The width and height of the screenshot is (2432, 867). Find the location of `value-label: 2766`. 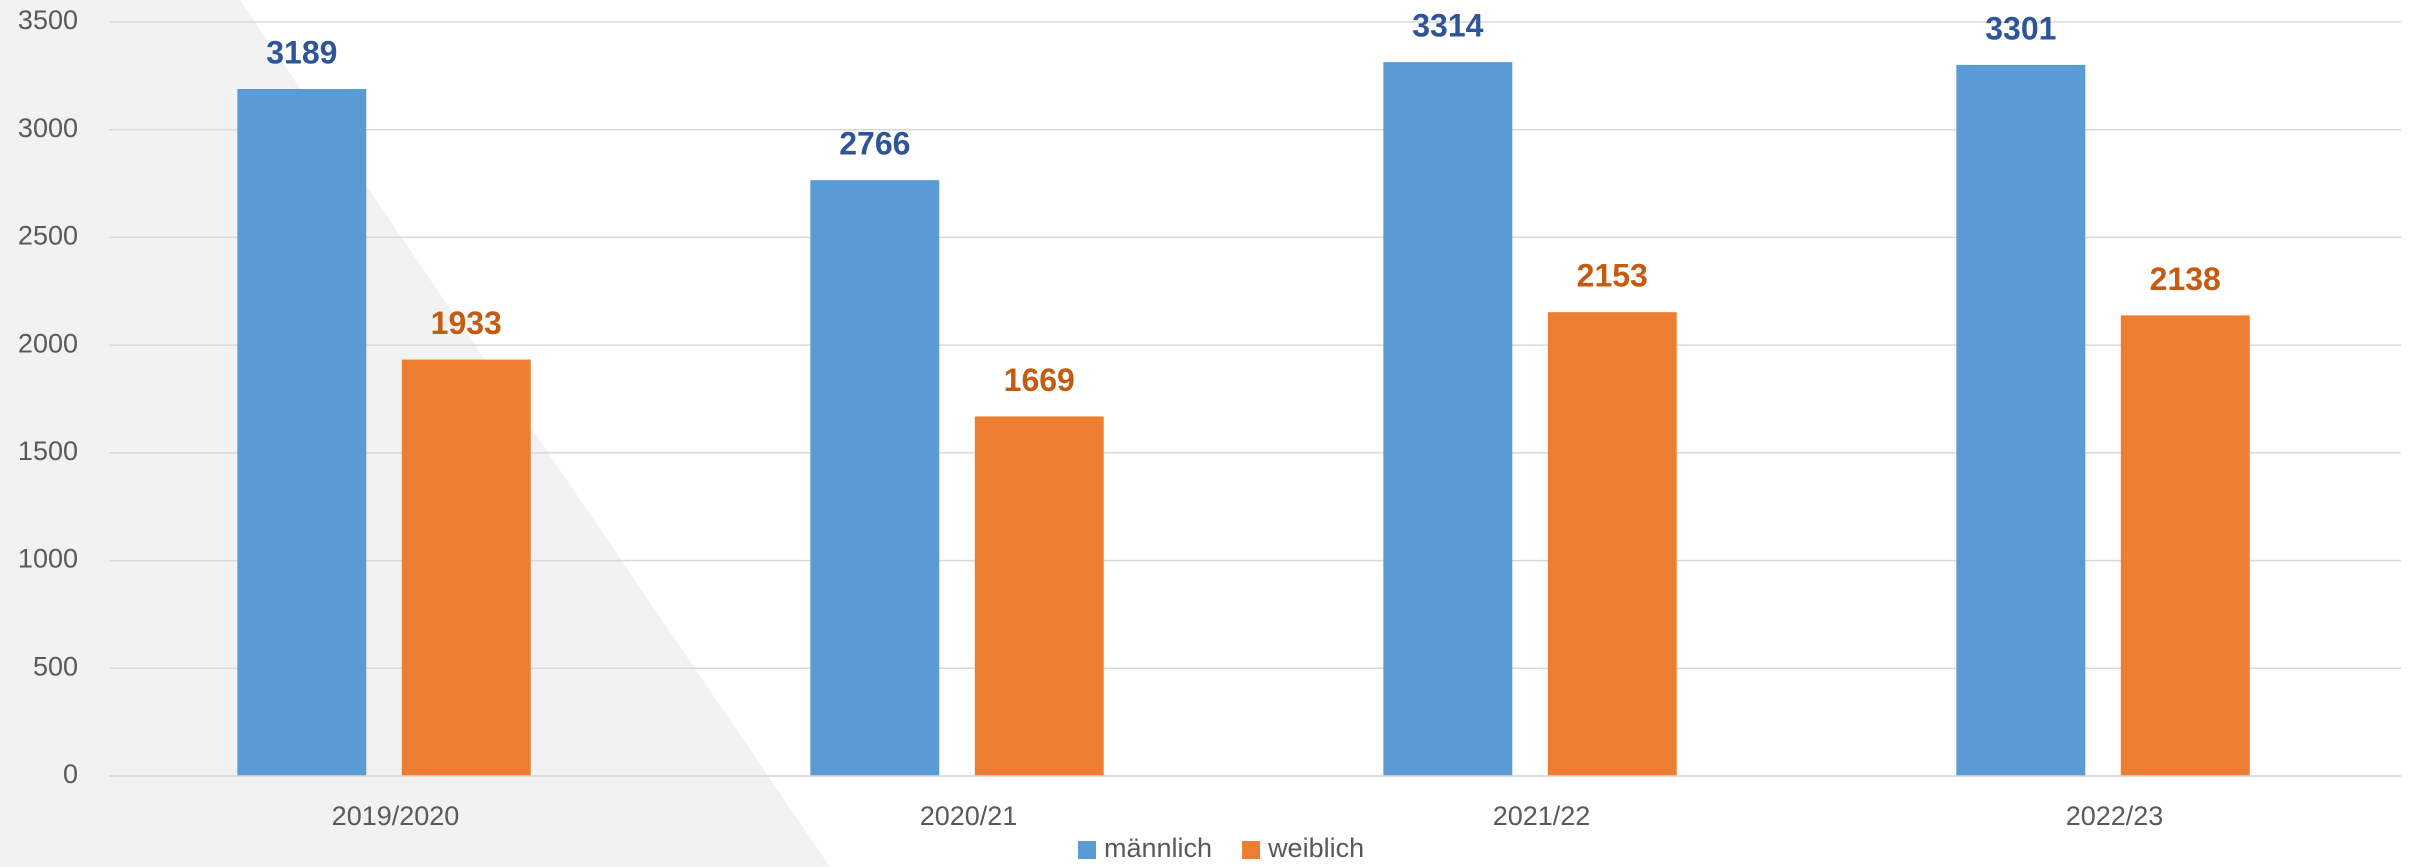

value-label: 2766 is located at coordinates (874, 144).